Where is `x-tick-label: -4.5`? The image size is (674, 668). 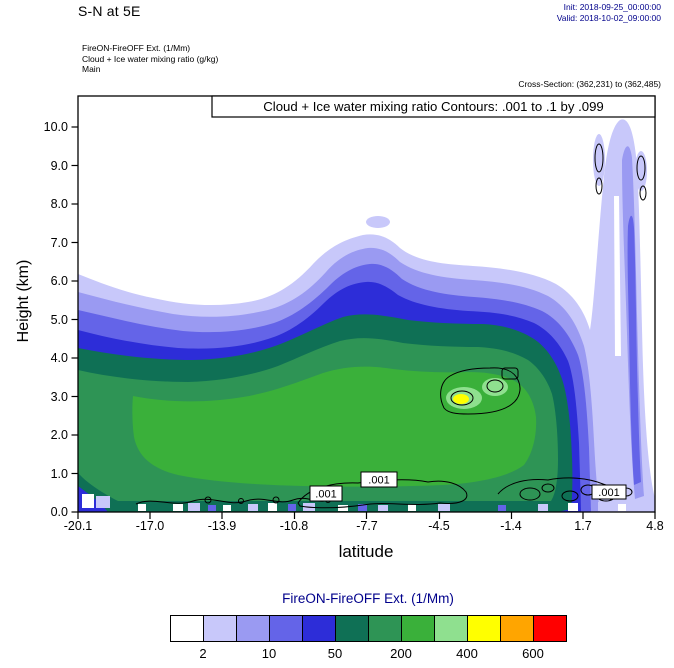 x-tick-label: -4.5 is located at coordinates (439, 526).